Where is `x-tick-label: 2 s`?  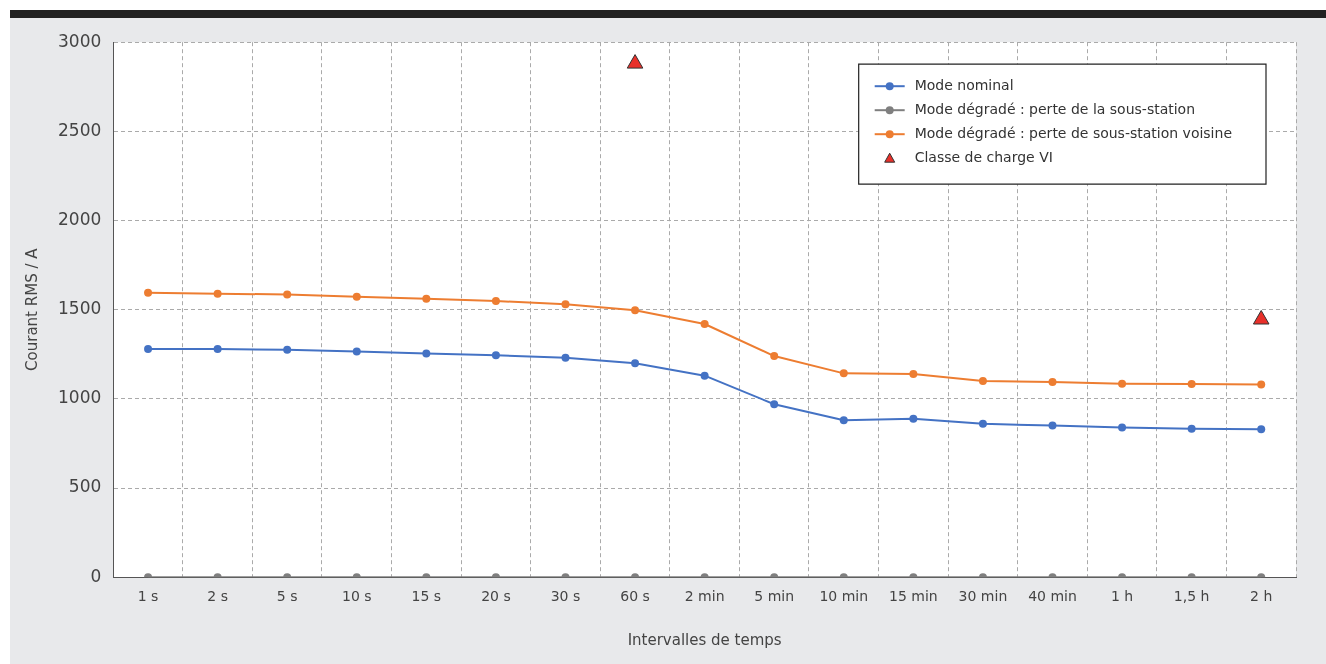
x-tick-label: 2 s is located at coordinates (217, 596).